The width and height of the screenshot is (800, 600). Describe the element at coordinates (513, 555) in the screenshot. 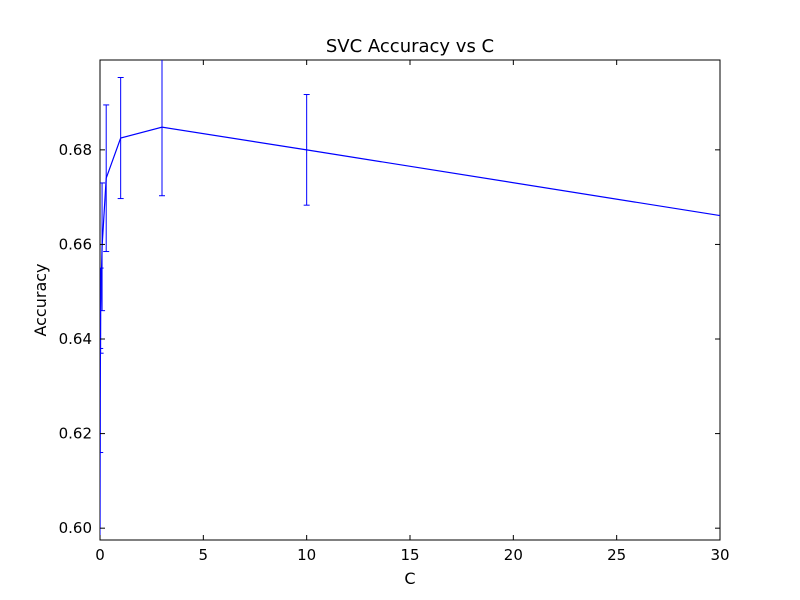

I see `x-tick-label: 20` at that location.